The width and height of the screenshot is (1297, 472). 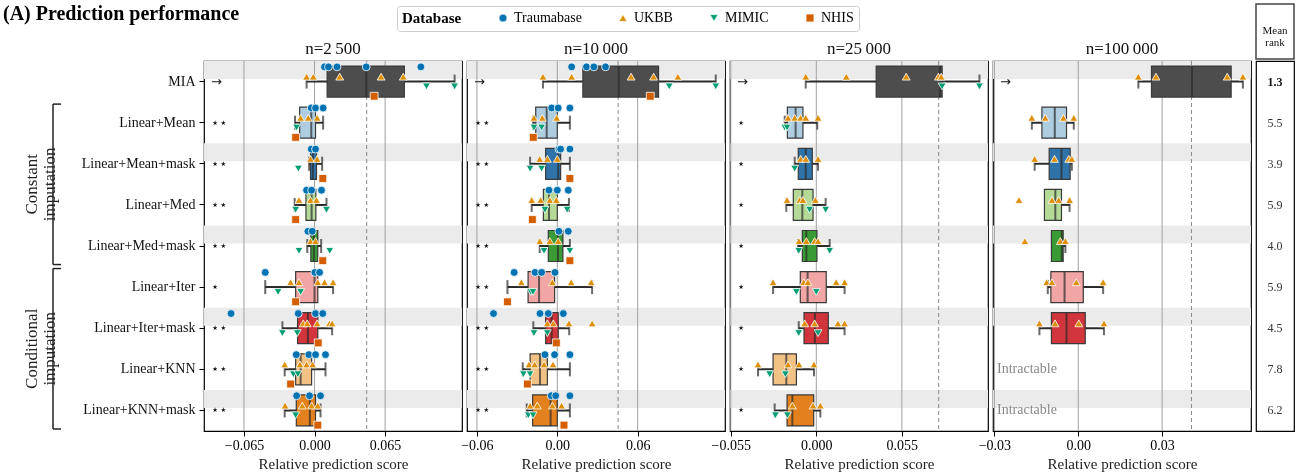 What do you see at coordinates (902, 445) in the screenshot?
I see `x-tick-label: 0.055` at bounding box center [902, 445].